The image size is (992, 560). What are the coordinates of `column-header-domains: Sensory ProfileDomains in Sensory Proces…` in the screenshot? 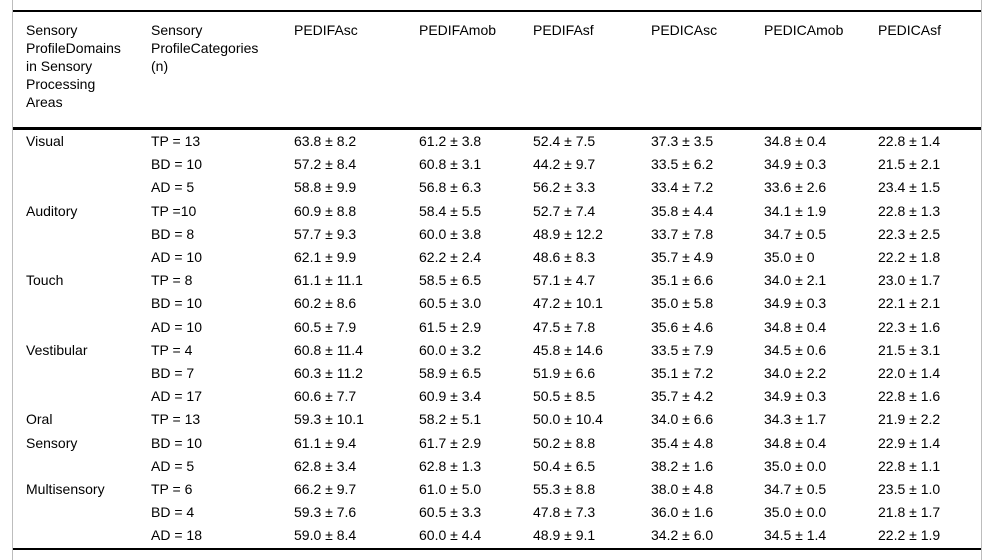 It's located at (82, 70).